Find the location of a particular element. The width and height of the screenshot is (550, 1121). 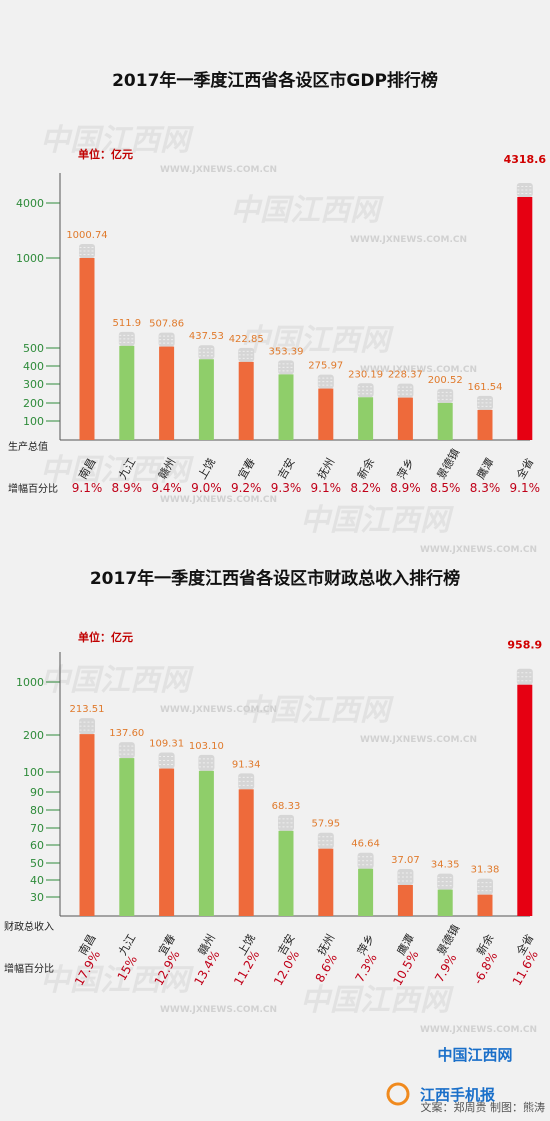

growth-label: 12.0% is located at coordinates (286, 968).